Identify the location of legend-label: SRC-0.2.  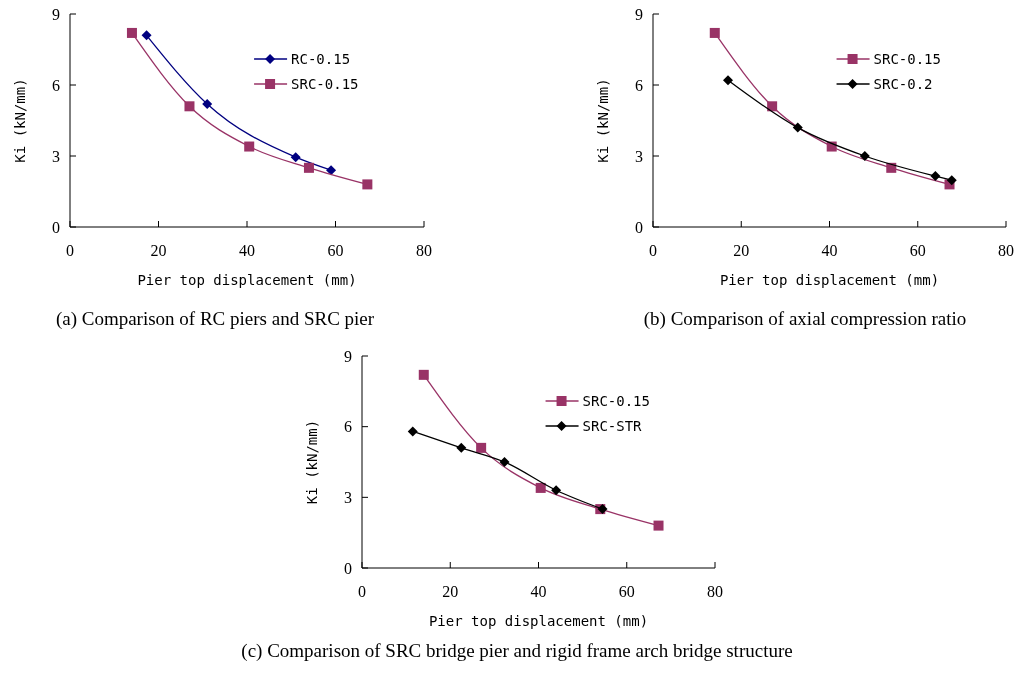
(903, 83).